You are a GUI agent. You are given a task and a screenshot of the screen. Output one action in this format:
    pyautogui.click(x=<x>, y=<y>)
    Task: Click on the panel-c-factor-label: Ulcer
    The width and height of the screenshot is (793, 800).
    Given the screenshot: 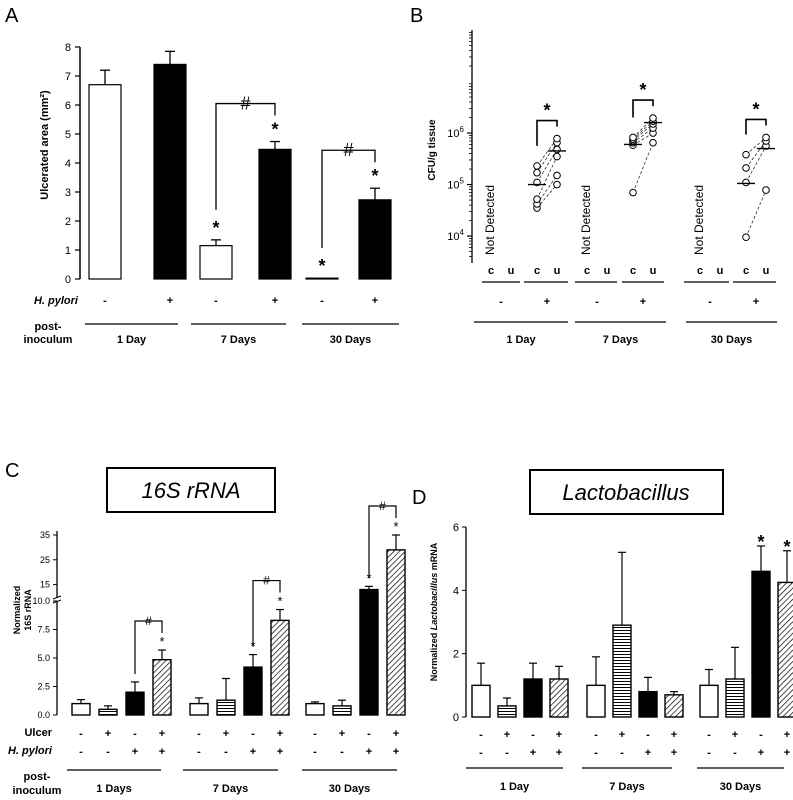 What is the action you would take?
    pyautogui.click(x=38, y=733)
    